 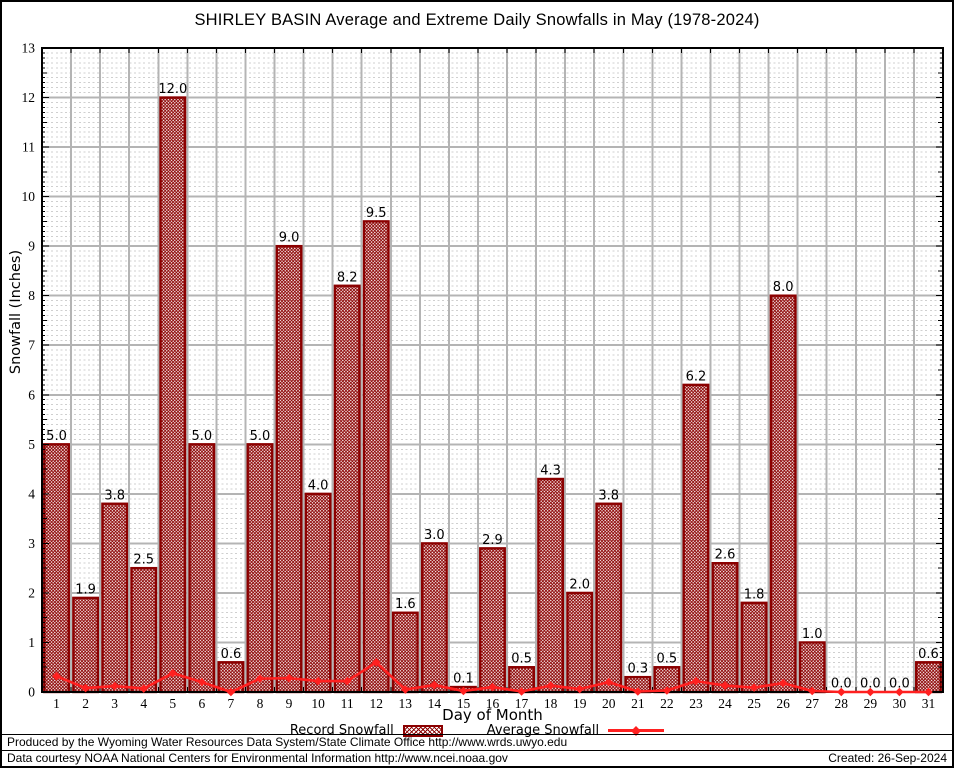 I want to click on svg-text: 17, so click(x=522, y=703).